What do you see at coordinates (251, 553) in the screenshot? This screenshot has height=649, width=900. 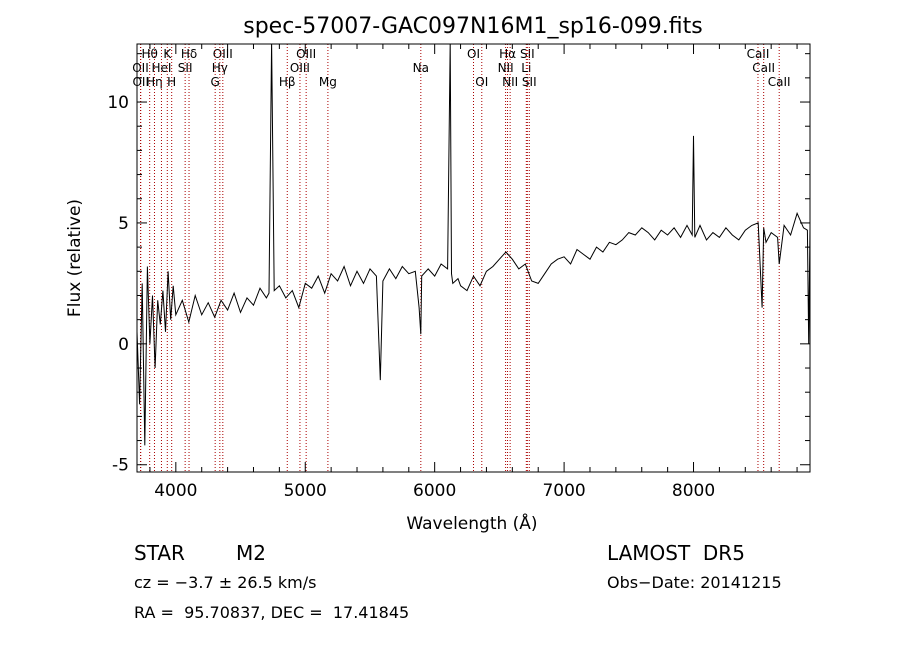 I see `object-subclass: M2` at bounding box center [251, 553].